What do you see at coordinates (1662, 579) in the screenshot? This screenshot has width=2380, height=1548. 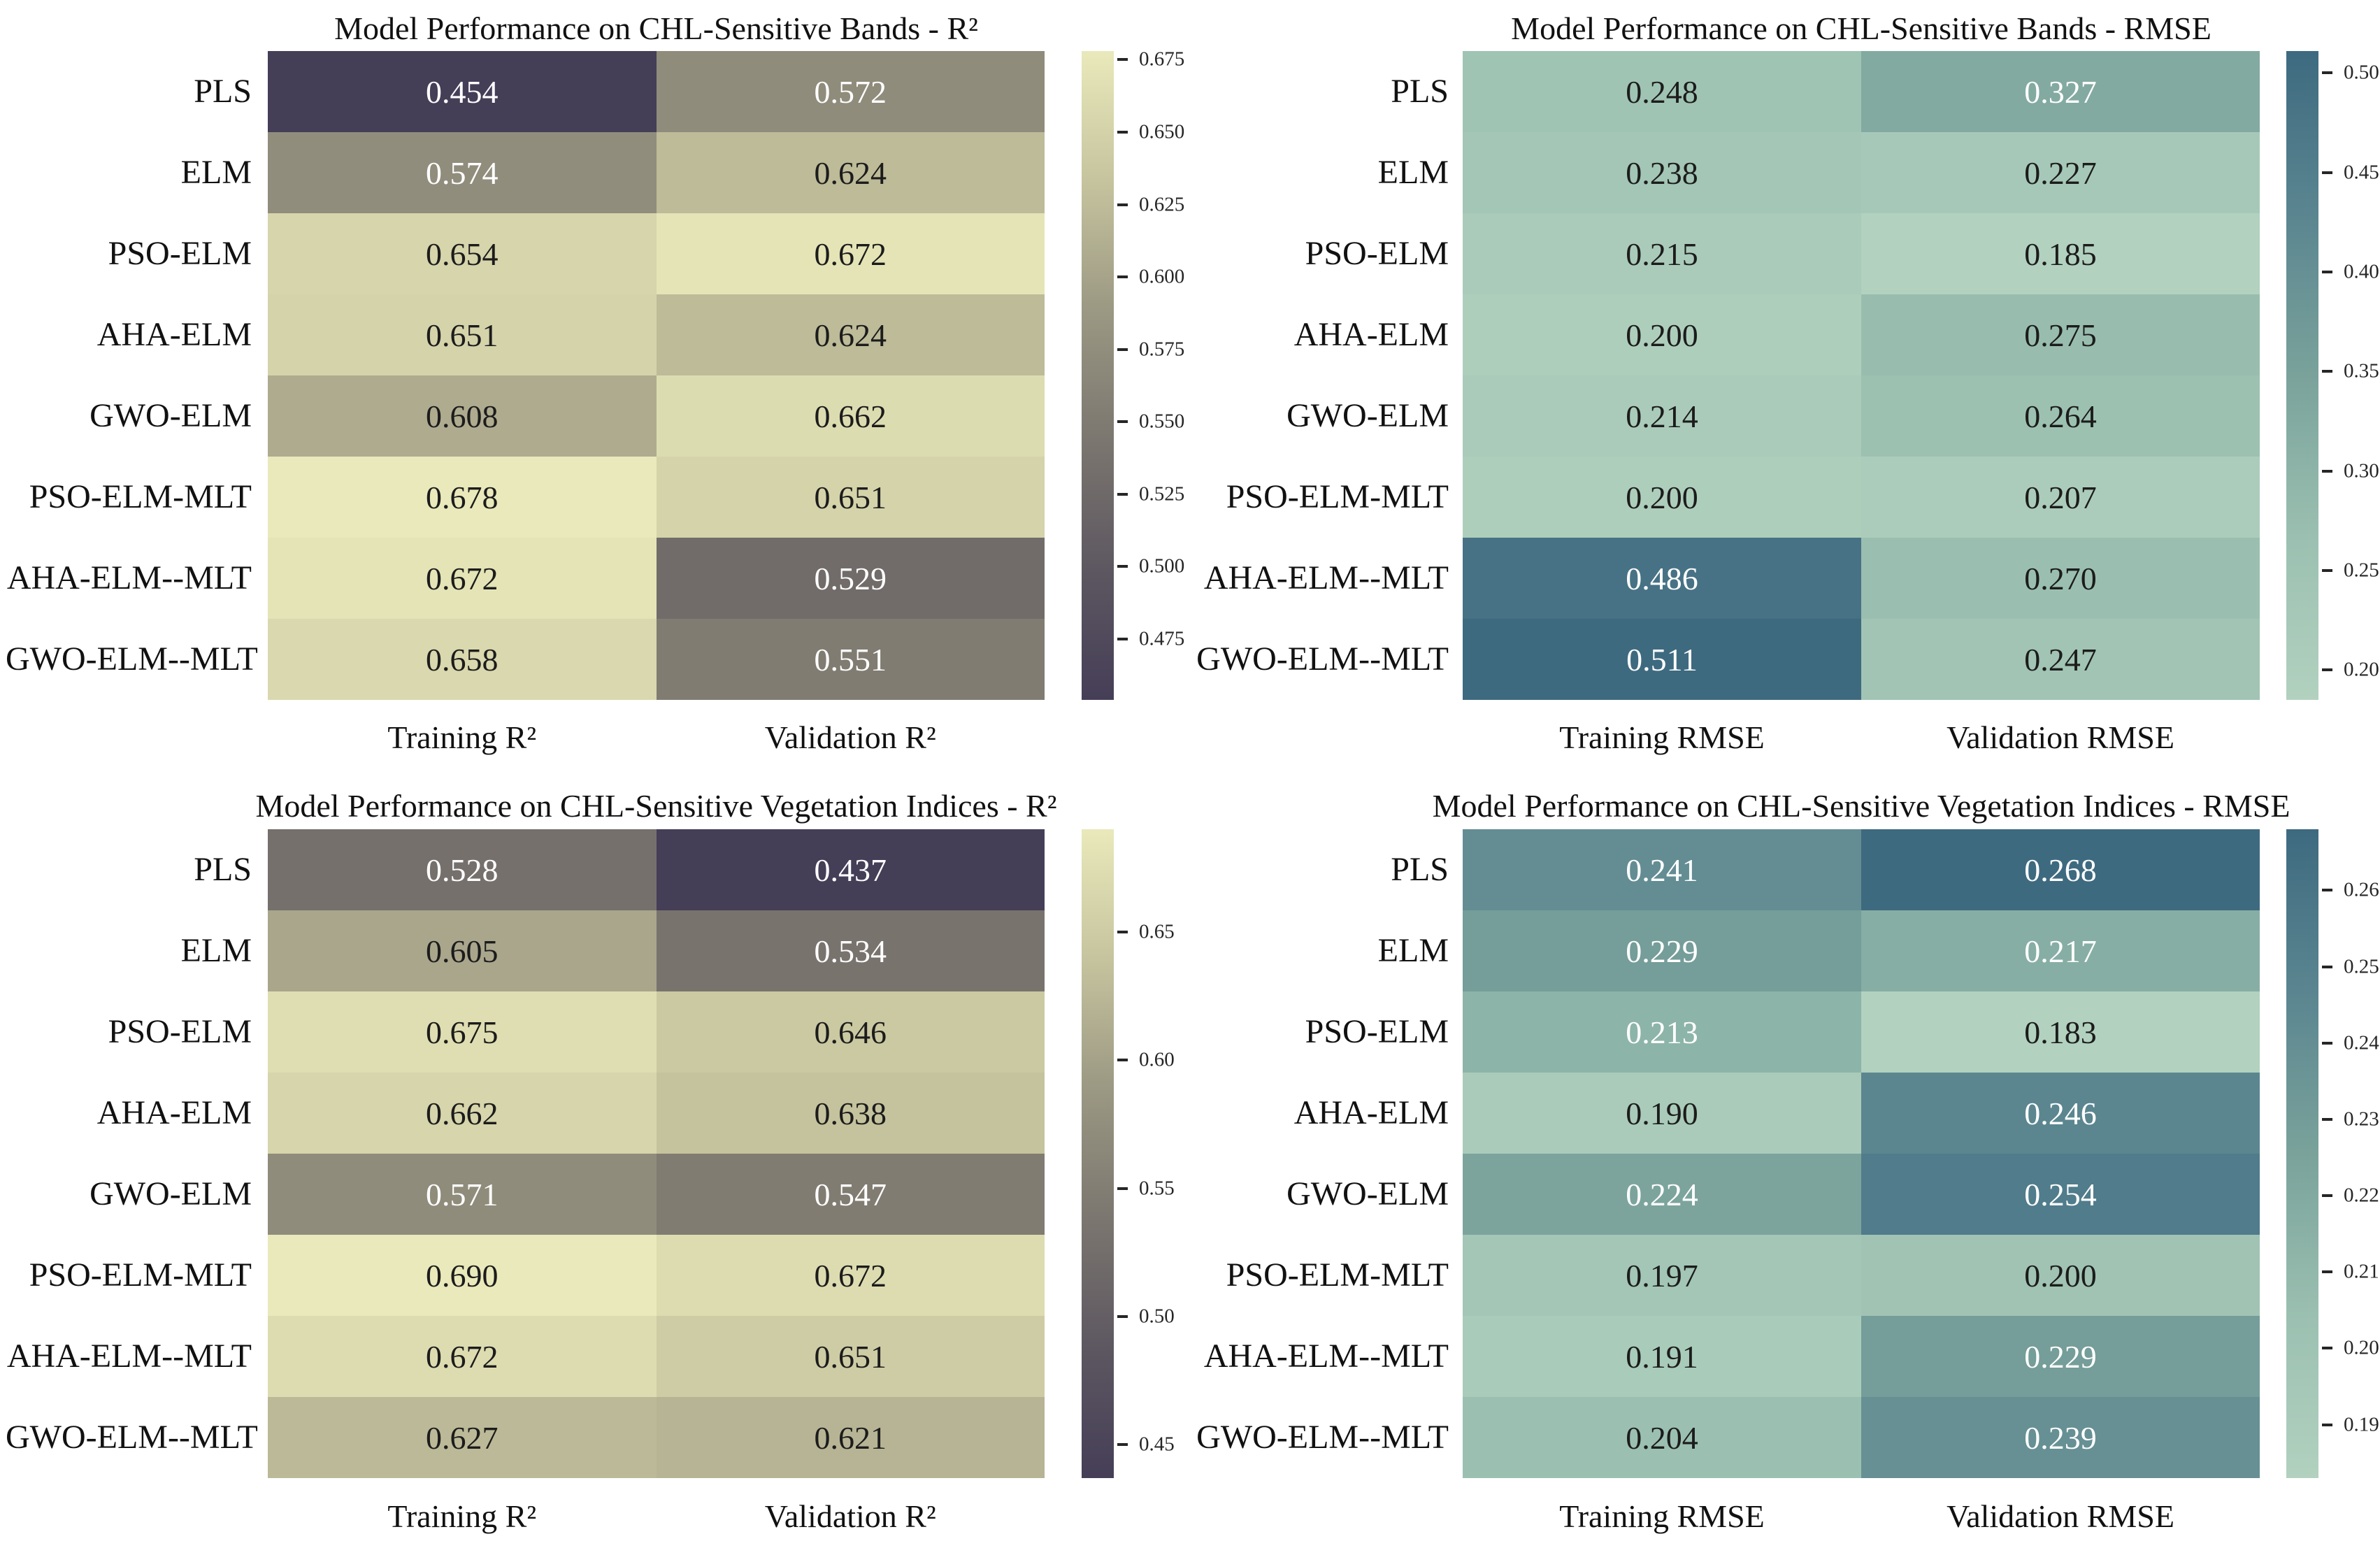 I see `heatmap-cell: 0.486` at bounding box center [1662, 579].